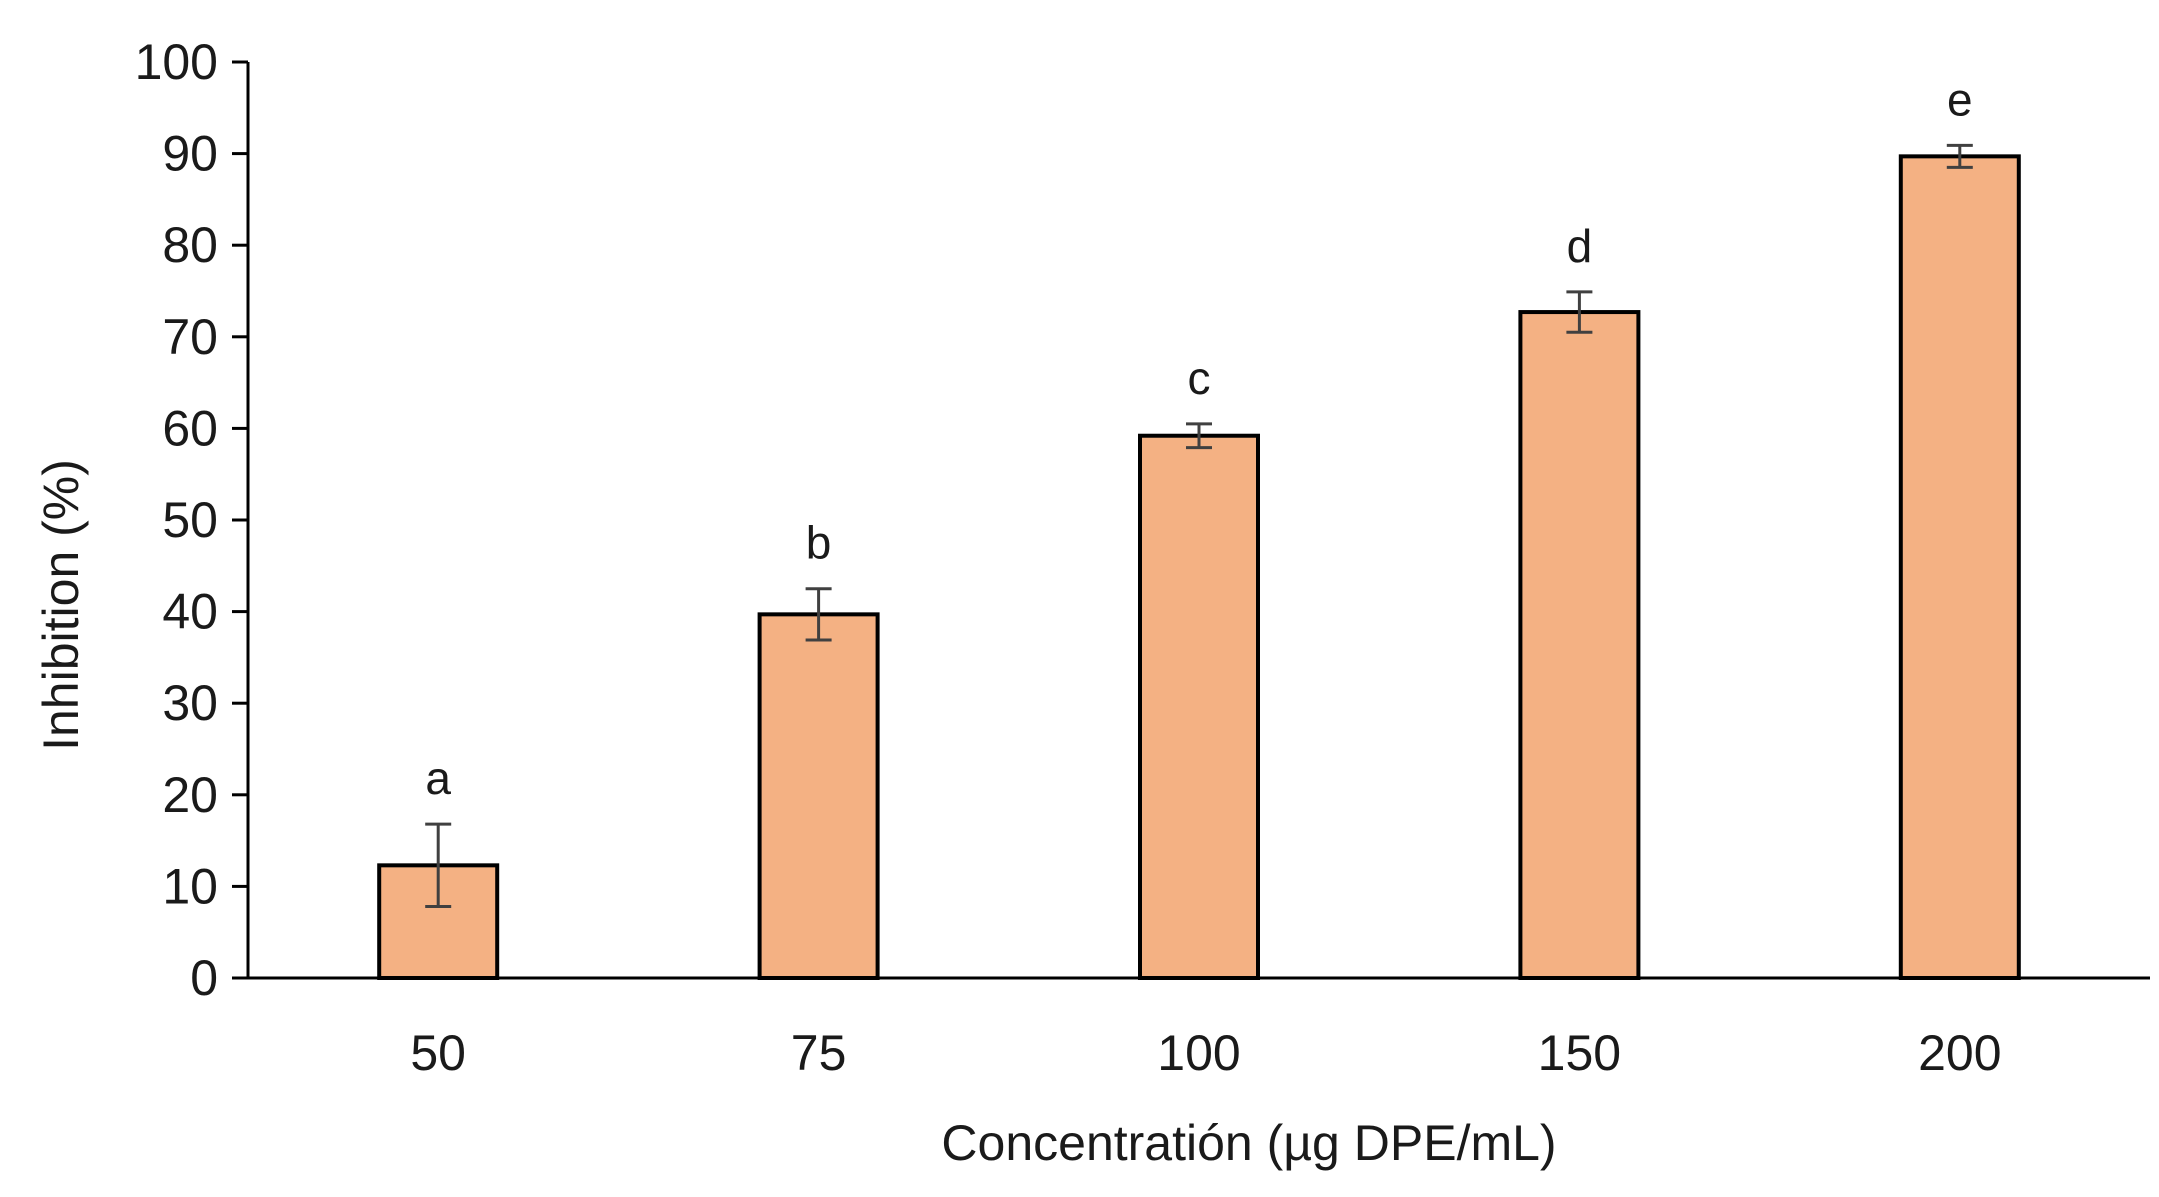 Image resolution: width=2159 pixels, height=1197 pixels. Describe the element at coordinates (1248, 1143) in the screenshot. I see `x-axis-title: Concentratión (µg DPE/mL)` at that location.